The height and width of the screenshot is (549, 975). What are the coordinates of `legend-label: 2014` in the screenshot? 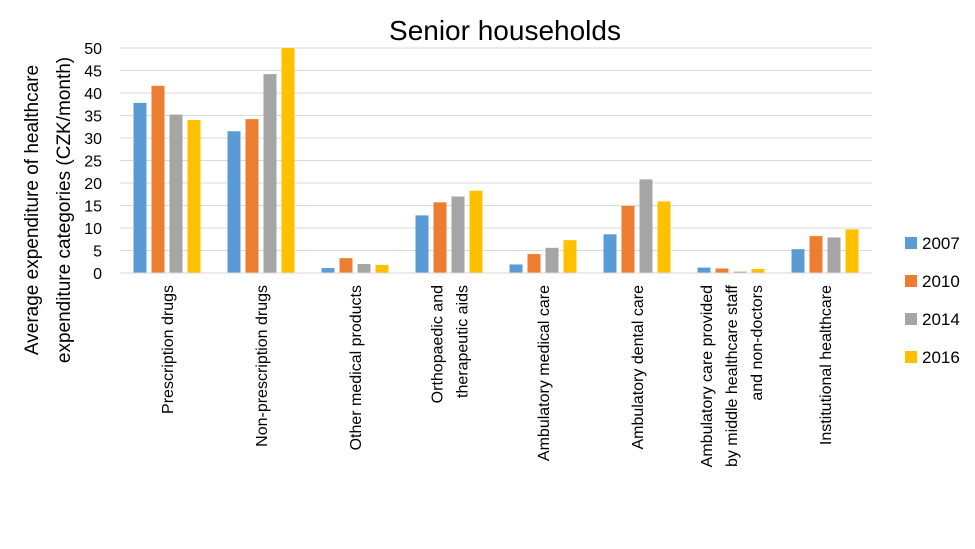 It's located at (941, 319).